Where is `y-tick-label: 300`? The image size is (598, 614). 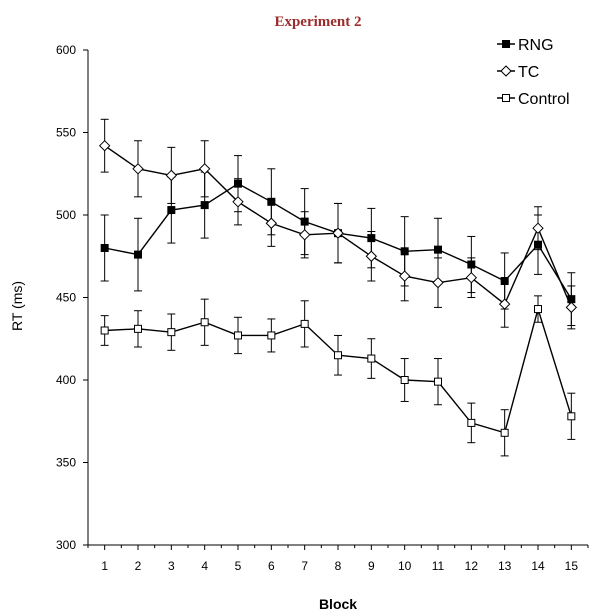
y-tick-label: 300 is located at coordinates (66, 545).